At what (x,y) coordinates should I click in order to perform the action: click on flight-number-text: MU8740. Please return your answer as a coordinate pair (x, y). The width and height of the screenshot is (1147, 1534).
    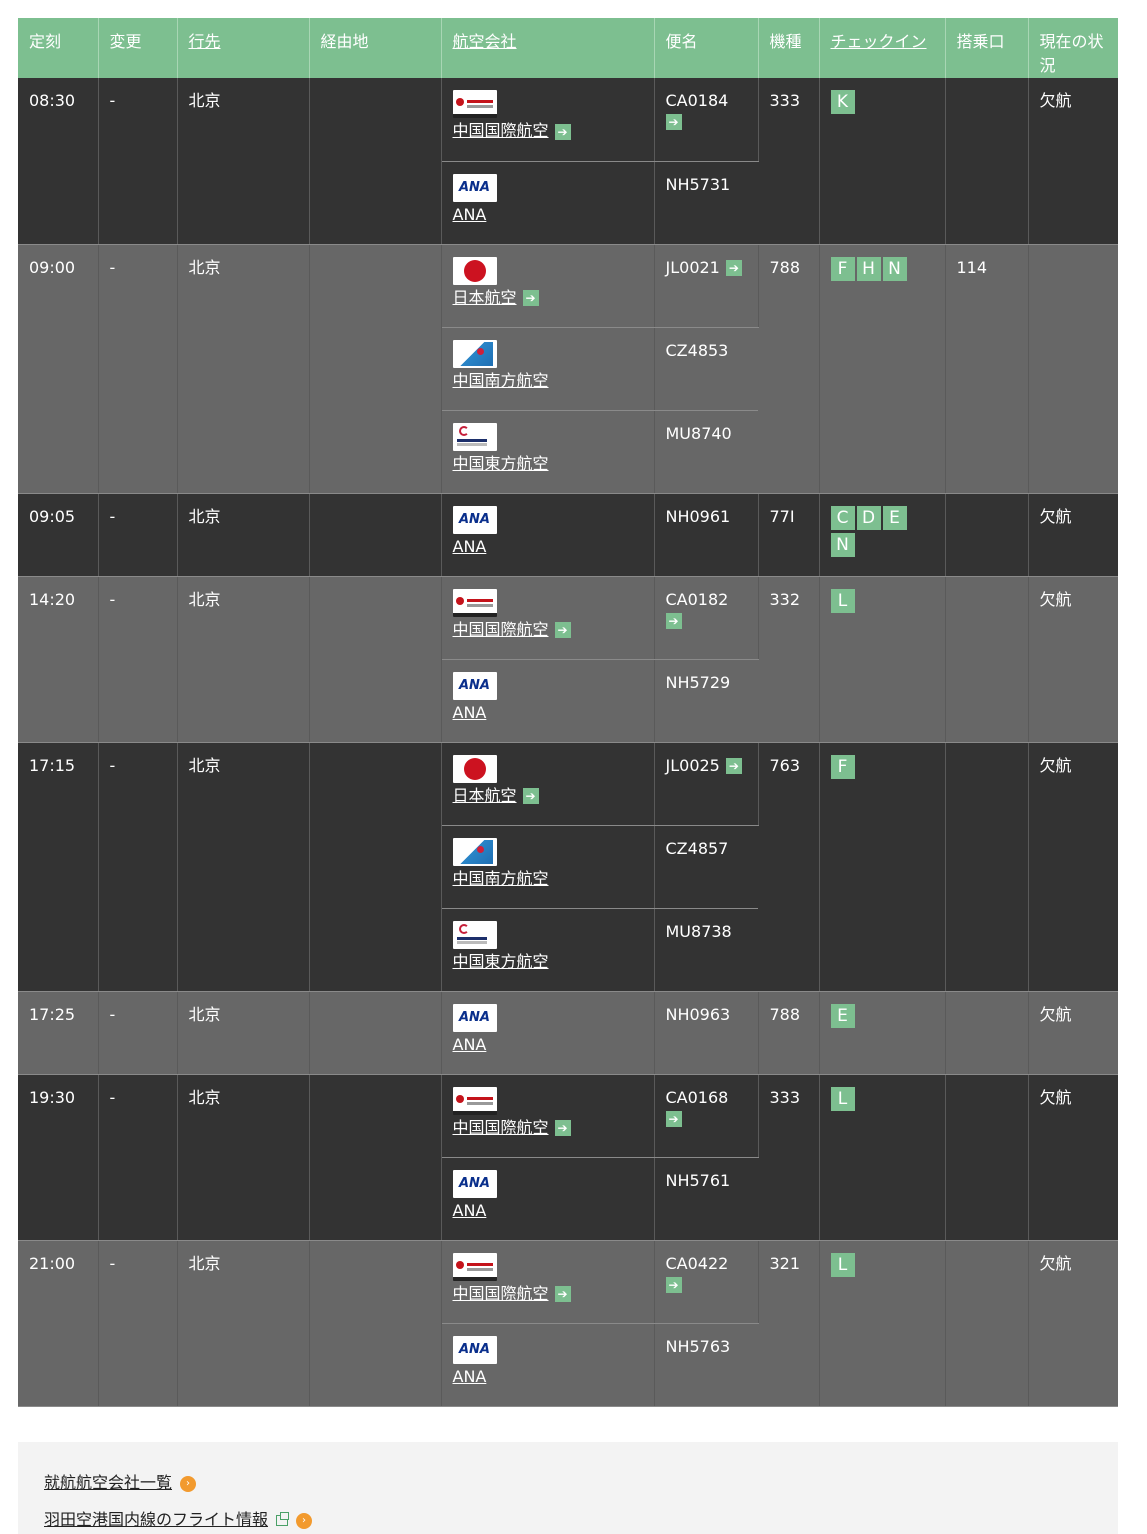
    Looking at the image, I should click on (698, 433).